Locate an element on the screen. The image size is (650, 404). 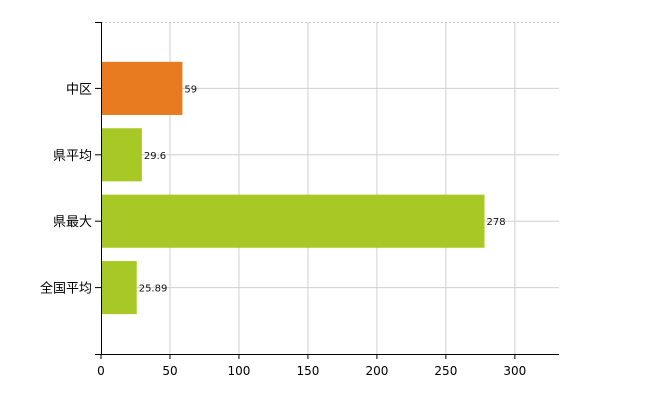
data-label: 25.89 is located at coordinates (153, 289).